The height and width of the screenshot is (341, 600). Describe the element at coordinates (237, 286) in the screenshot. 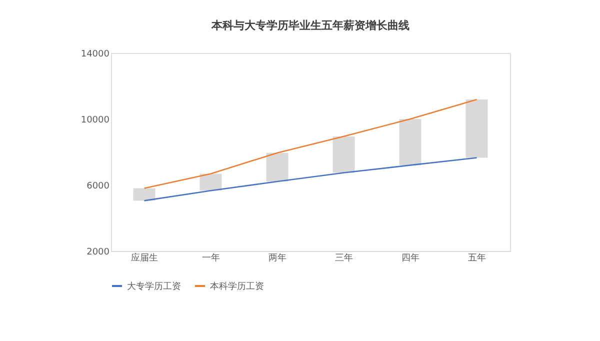

I see `legend-label: 本科学历工资` at that location.